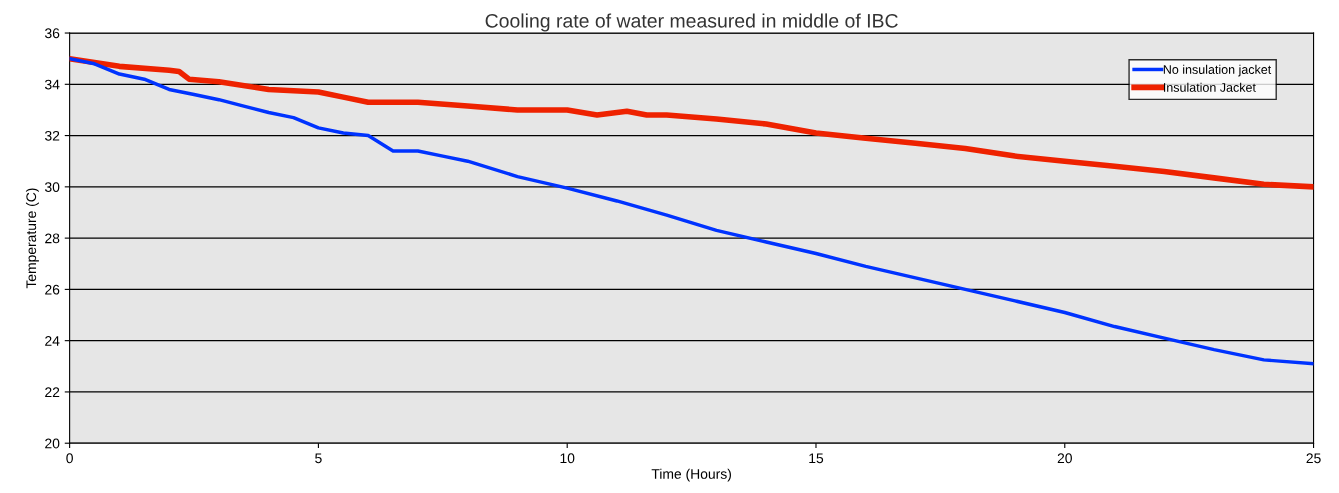 The height and width of the screenshot is (493, 1339). I want to click on y-tick-label: 32, so click(52, 135).